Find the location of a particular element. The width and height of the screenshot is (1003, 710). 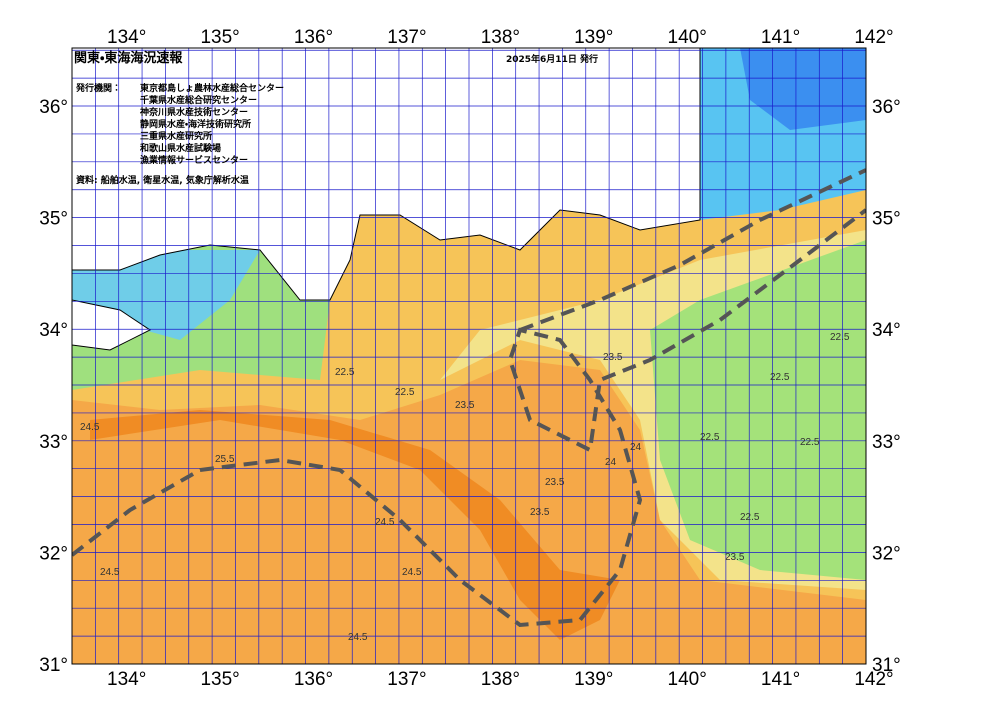

legend-backdrop is located at coordinates (206, 111).